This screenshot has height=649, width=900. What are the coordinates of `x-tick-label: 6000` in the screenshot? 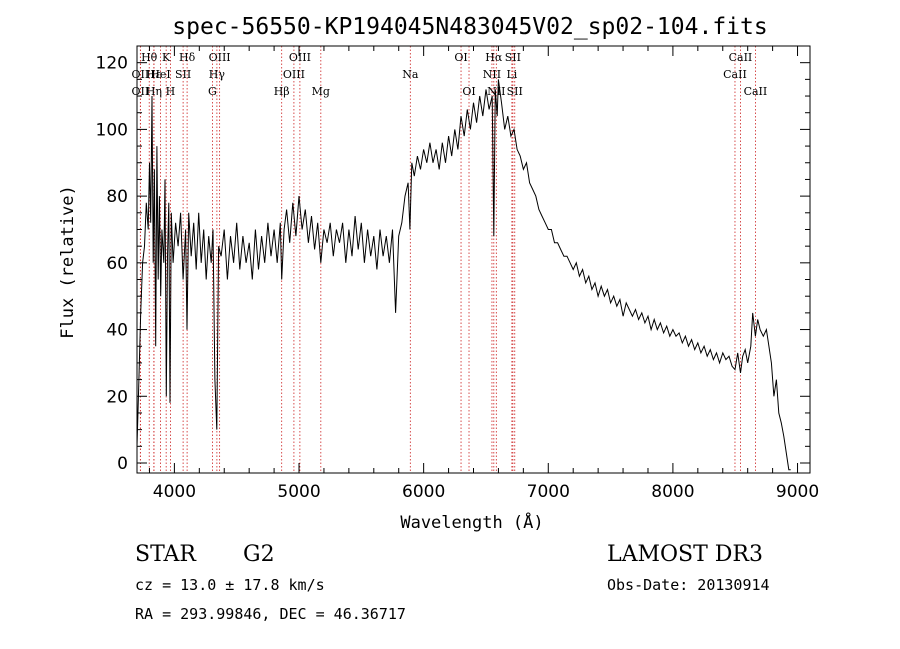 It's located at (423, 492).